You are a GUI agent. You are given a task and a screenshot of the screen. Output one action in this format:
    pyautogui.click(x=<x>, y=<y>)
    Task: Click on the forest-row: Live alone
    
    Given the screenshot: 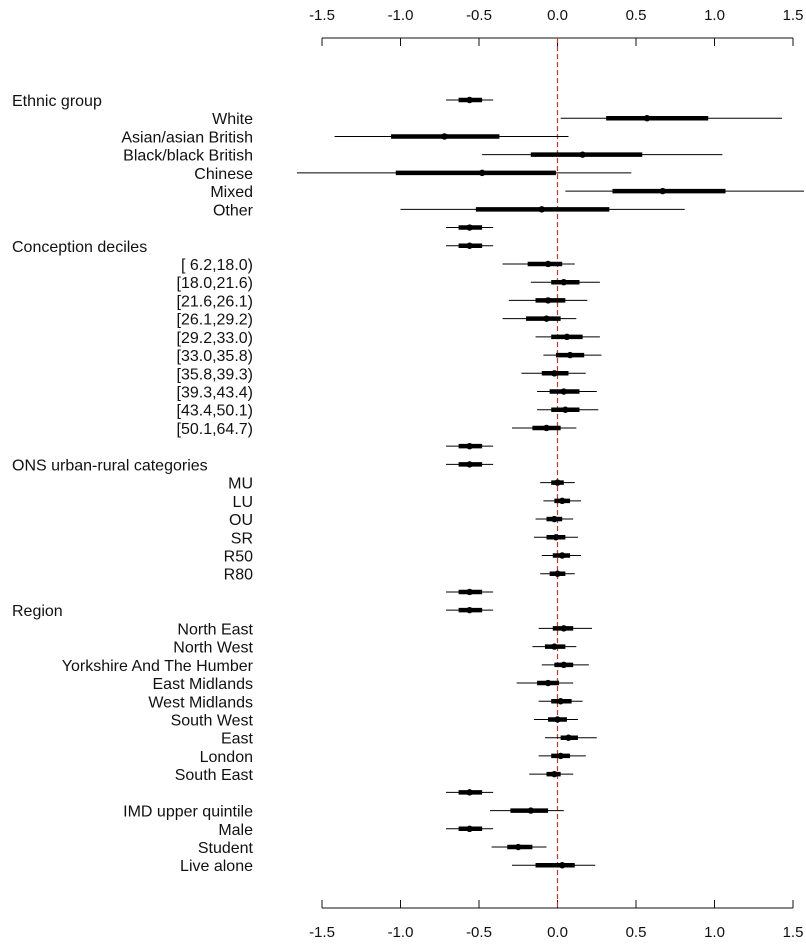 What is the action you would take?
    pyautogui.click(x=388, y=866)
    